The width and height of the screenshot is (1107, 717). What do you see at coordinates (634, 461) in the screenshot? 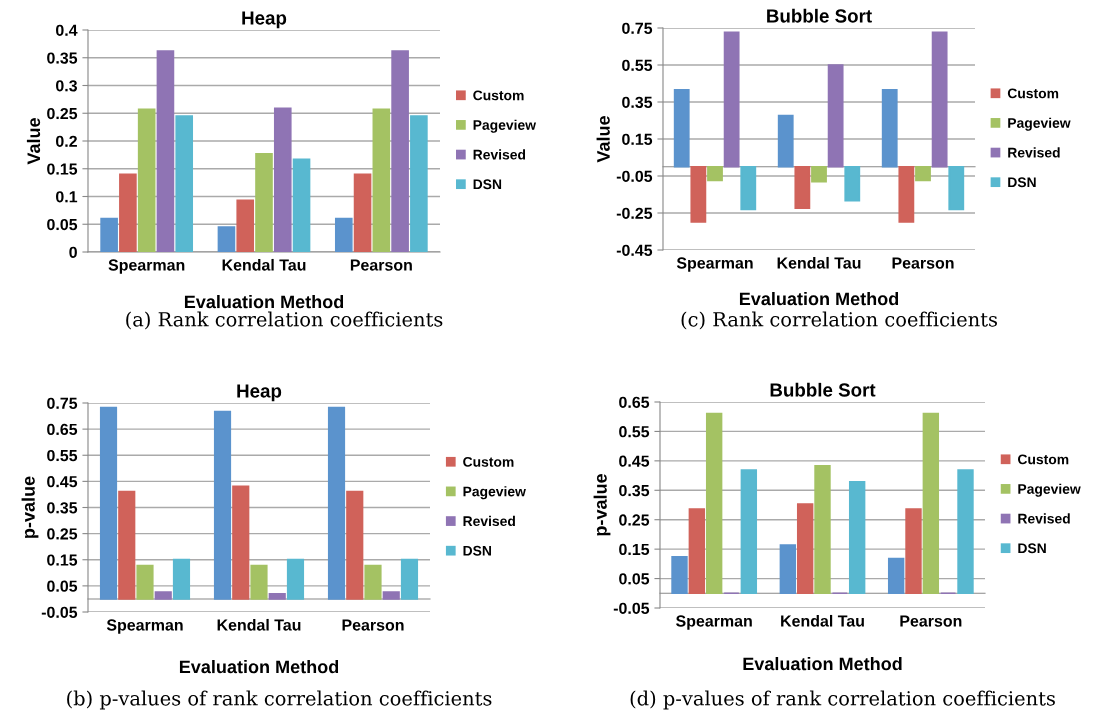
I see `y-tick-label: 0.45` at bounding box center [634, 461].